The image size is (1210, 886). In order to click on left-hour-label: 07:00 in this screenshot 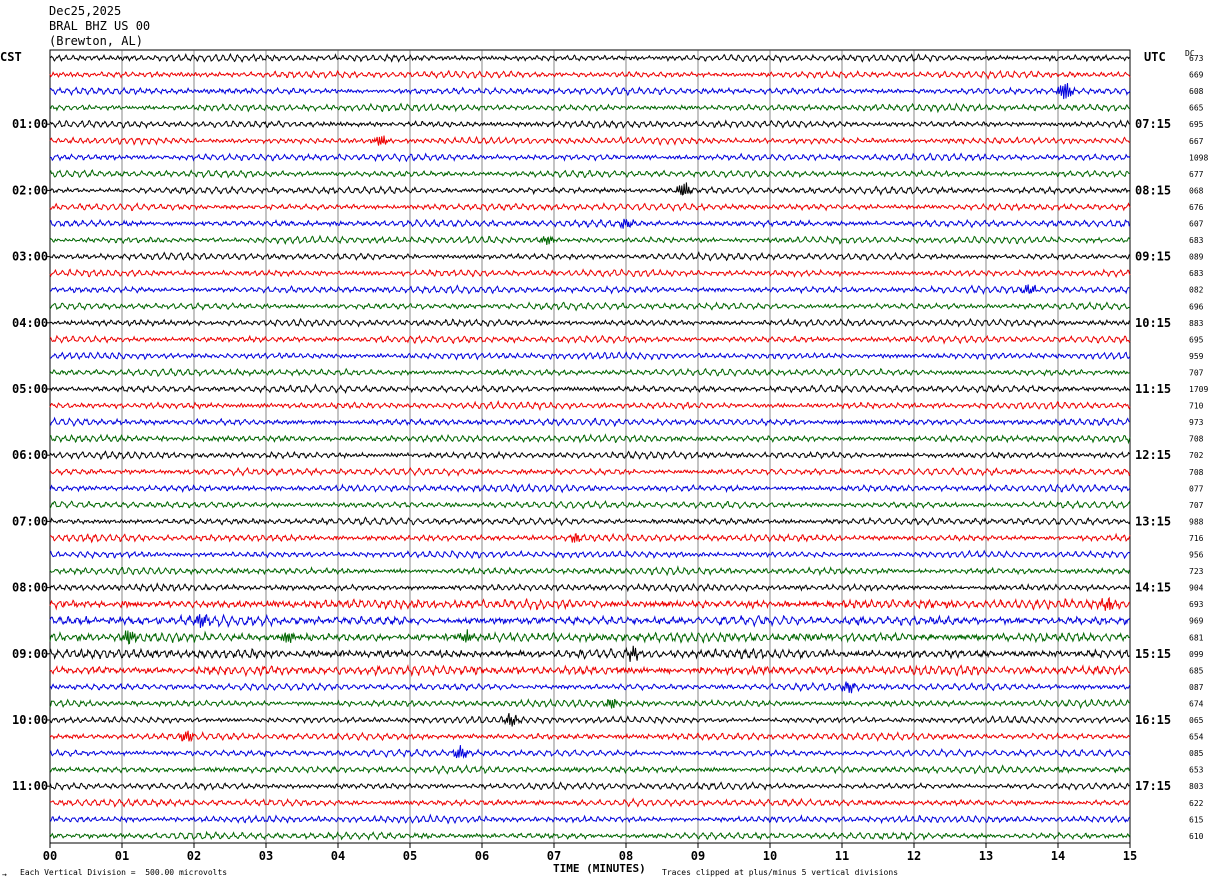, I will do `click(30, 521)`.